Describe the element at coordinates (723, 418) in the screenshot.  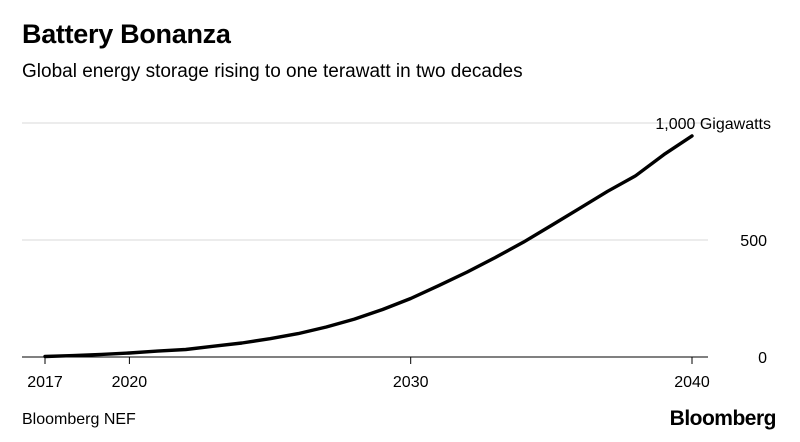
I see `bloomberg-logo: Bloomberg` at that location.